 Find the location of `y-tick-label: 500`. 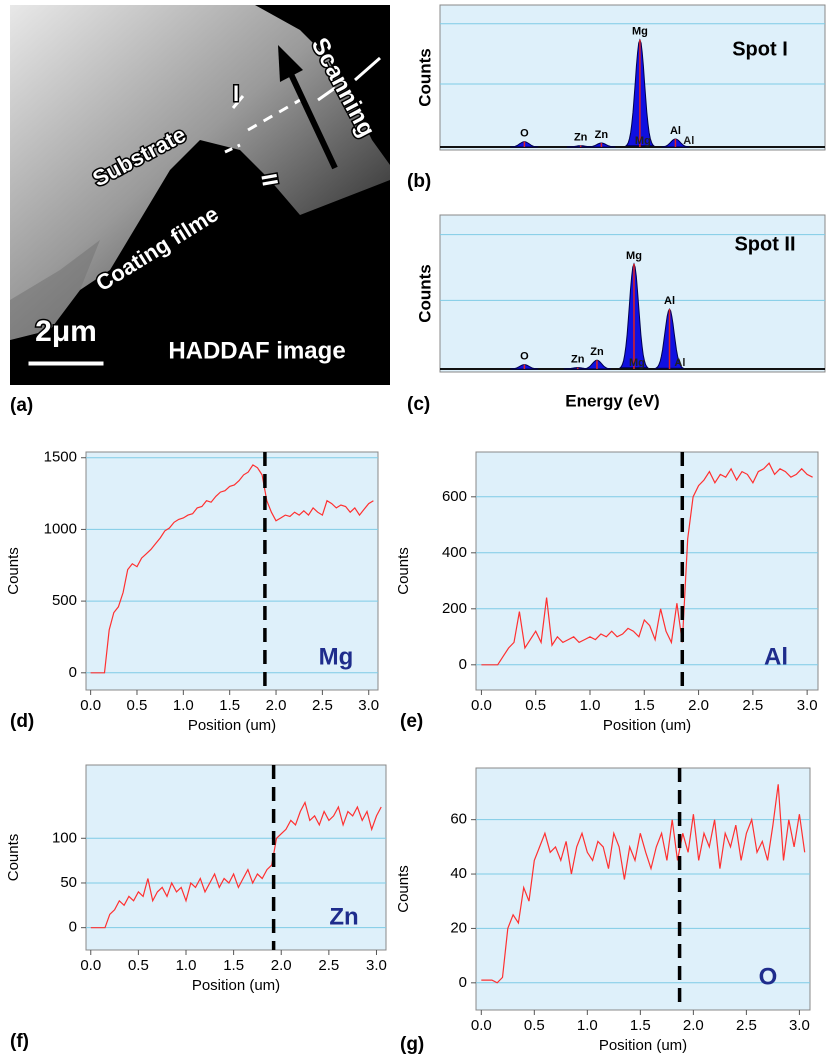

y-tick-label: 500 is located at coordinates (64, 600).